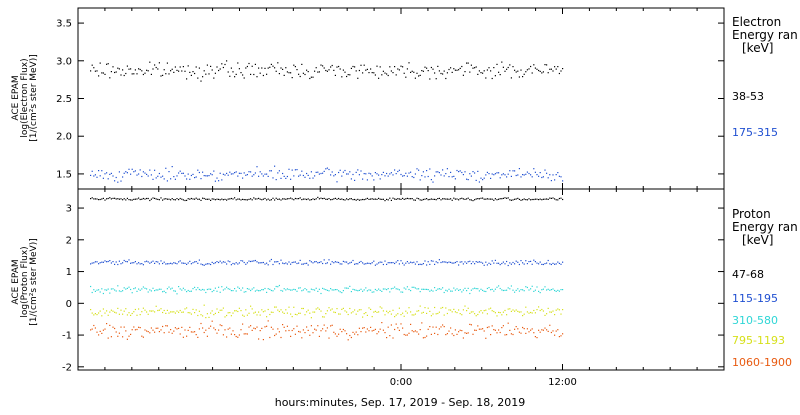 The image size is (800, 415). I want to click on electron-legend-entry-2: 175-315, so click(755, 132).